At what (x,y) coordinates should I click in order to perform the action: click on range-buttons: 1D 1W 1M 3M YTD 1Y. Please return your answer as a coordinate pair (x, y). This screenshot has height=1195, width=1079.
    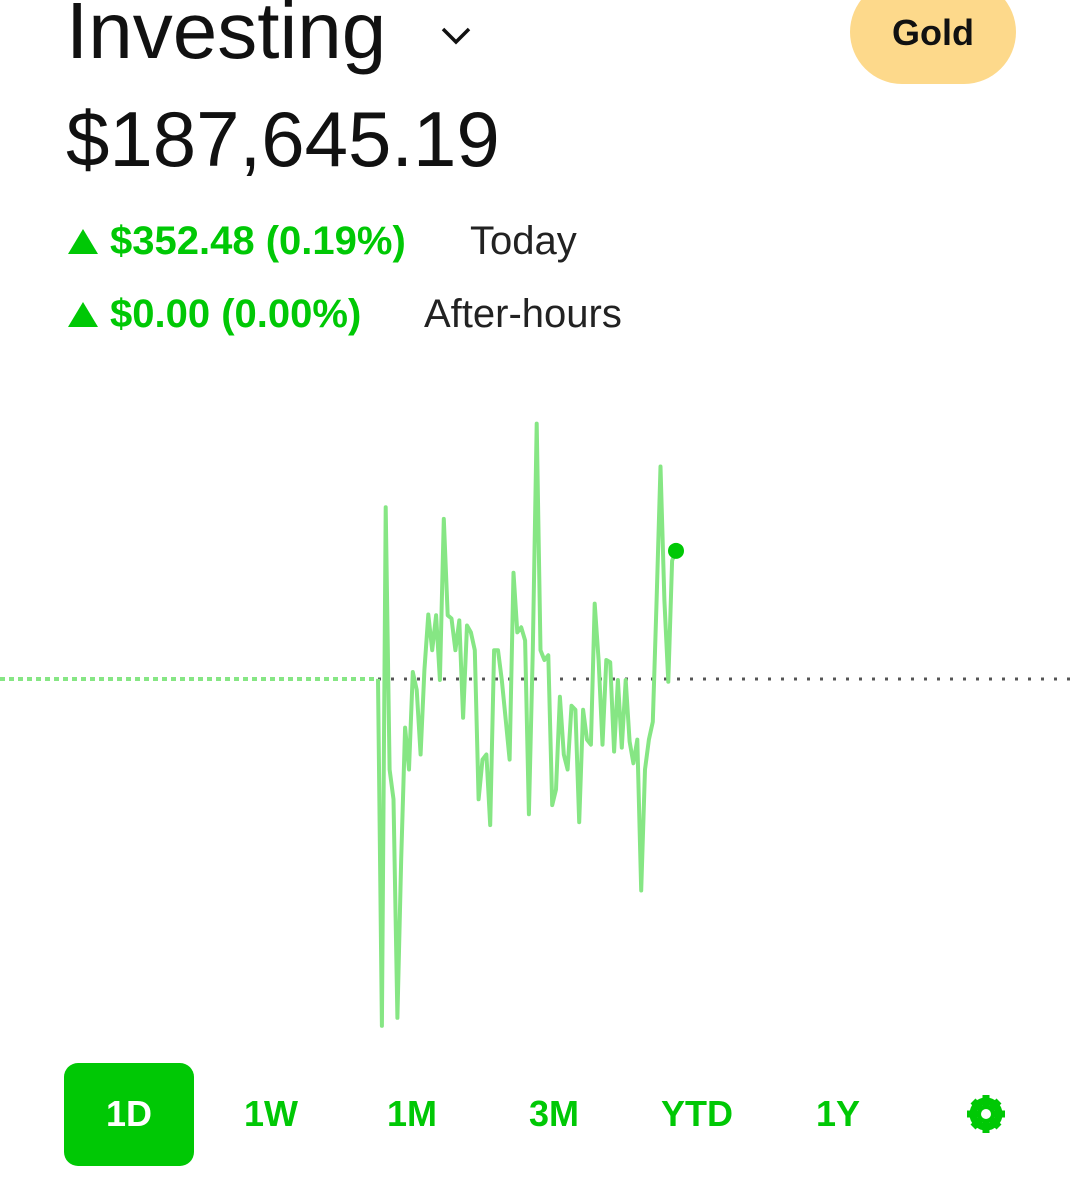
    Looking at the image, I should click on (483, 1113).